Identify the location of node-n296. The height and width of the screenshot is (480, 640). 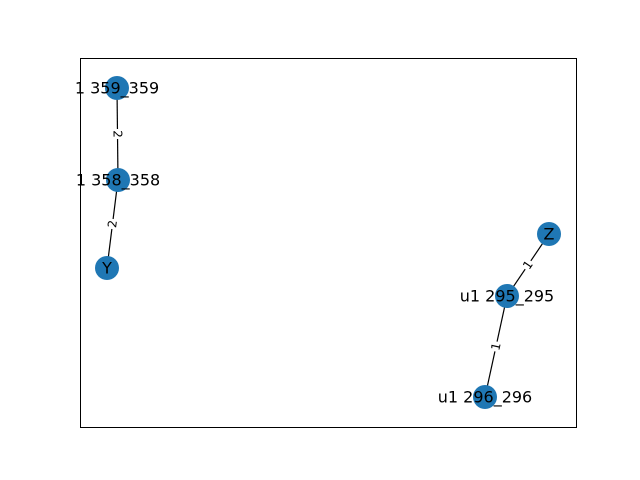
(485, 397).